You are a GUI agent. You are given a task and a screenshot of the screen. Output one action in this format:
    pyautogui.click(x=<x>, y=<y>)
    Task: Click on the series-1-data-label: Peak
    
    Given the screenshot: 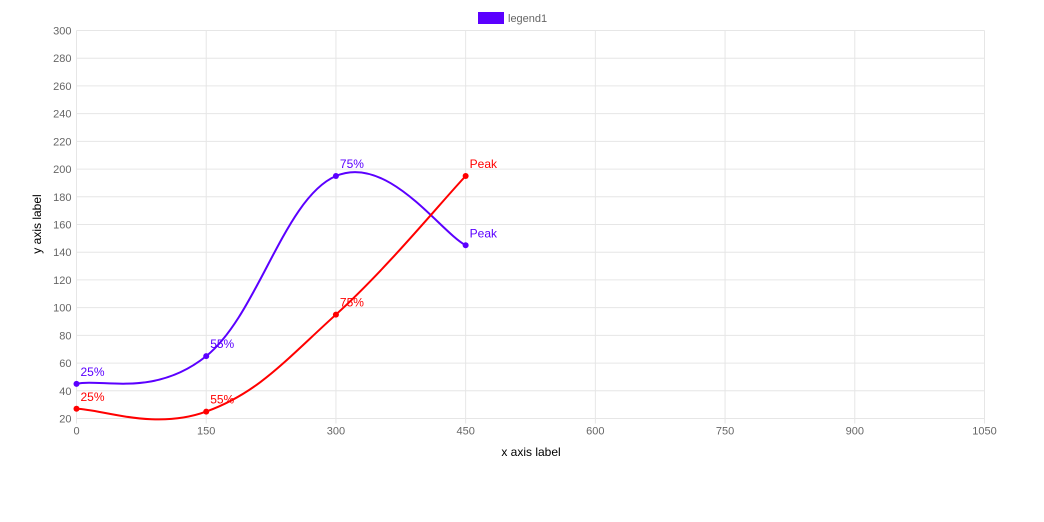 What is the action you would take?
    pyautogui.click(x=484, y=233)
    